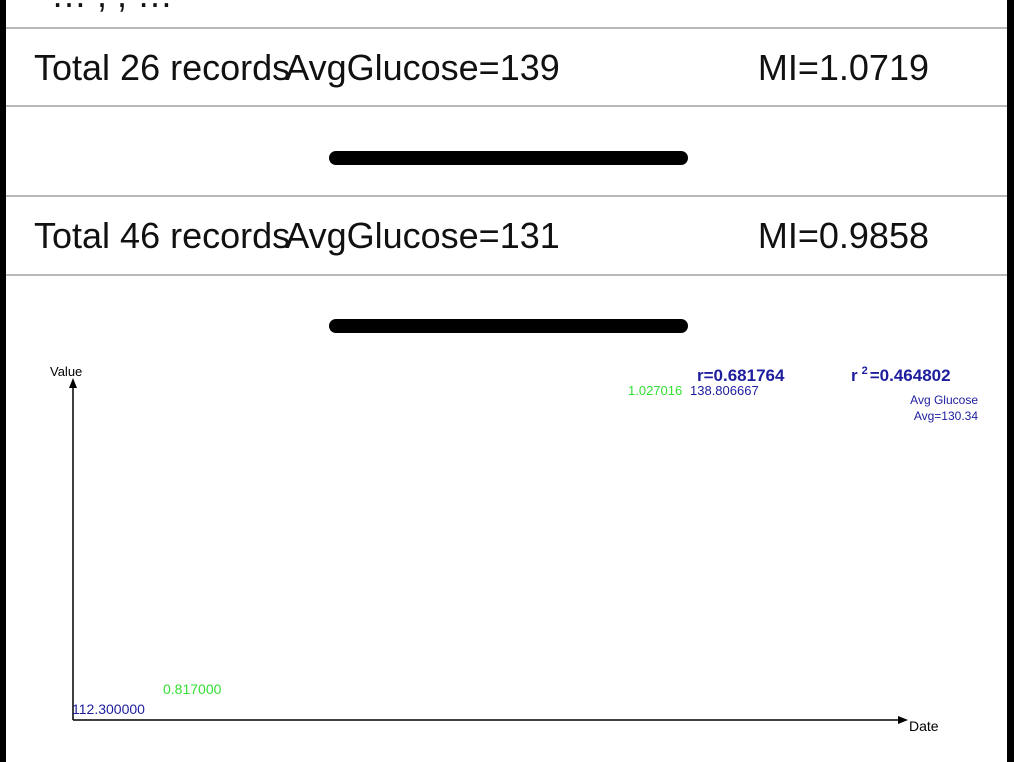 Image resolution: width=1014 pixels, height=762 pixels. What do you see at coordinates (843, 235) in the screenshot?
I see `mi-value: MI=0.9858` at bounding box center [843, 235].